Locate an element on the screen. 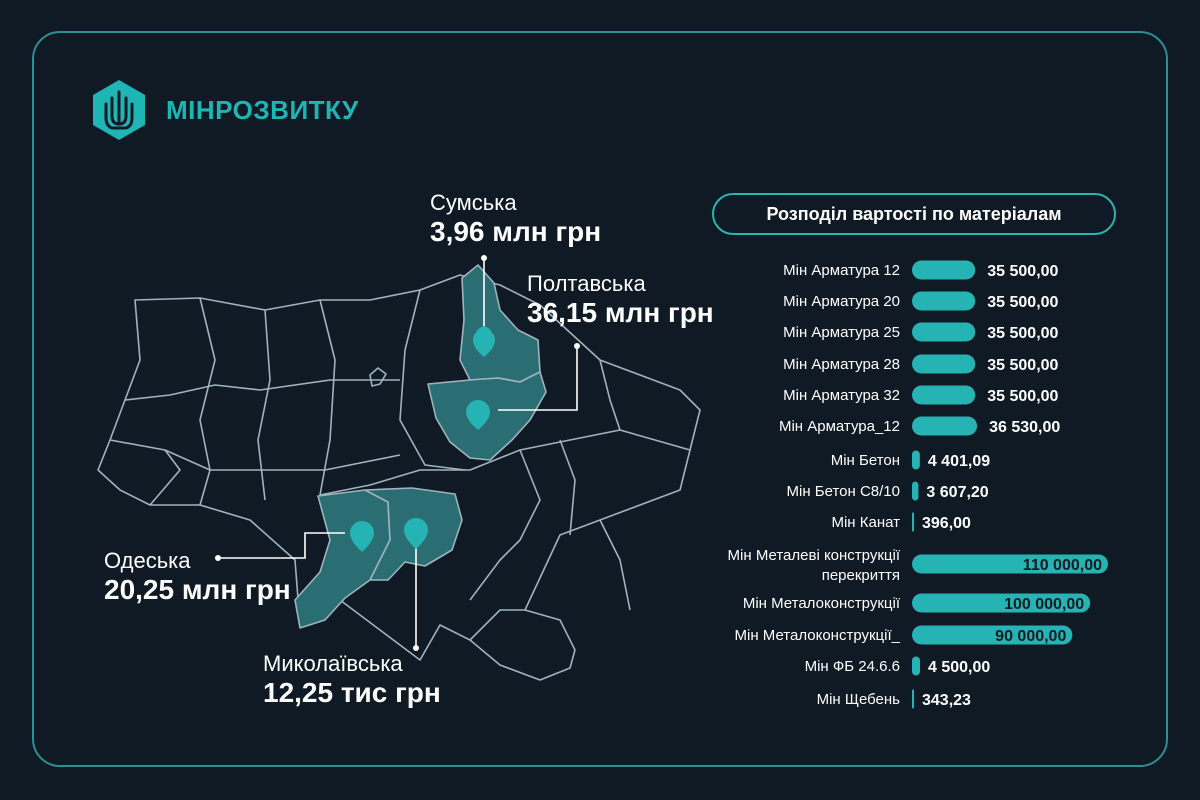  brand-logo: МІНРОЗВИТКУ is located at coordinates (224, 110).